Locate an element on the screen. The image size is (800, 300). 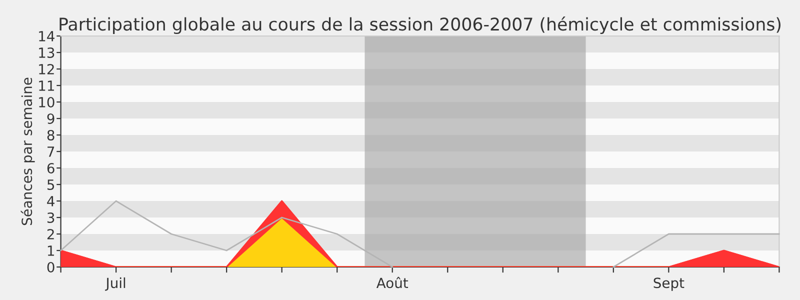
x-tick-label: Août is located at coordinates (392, 282).